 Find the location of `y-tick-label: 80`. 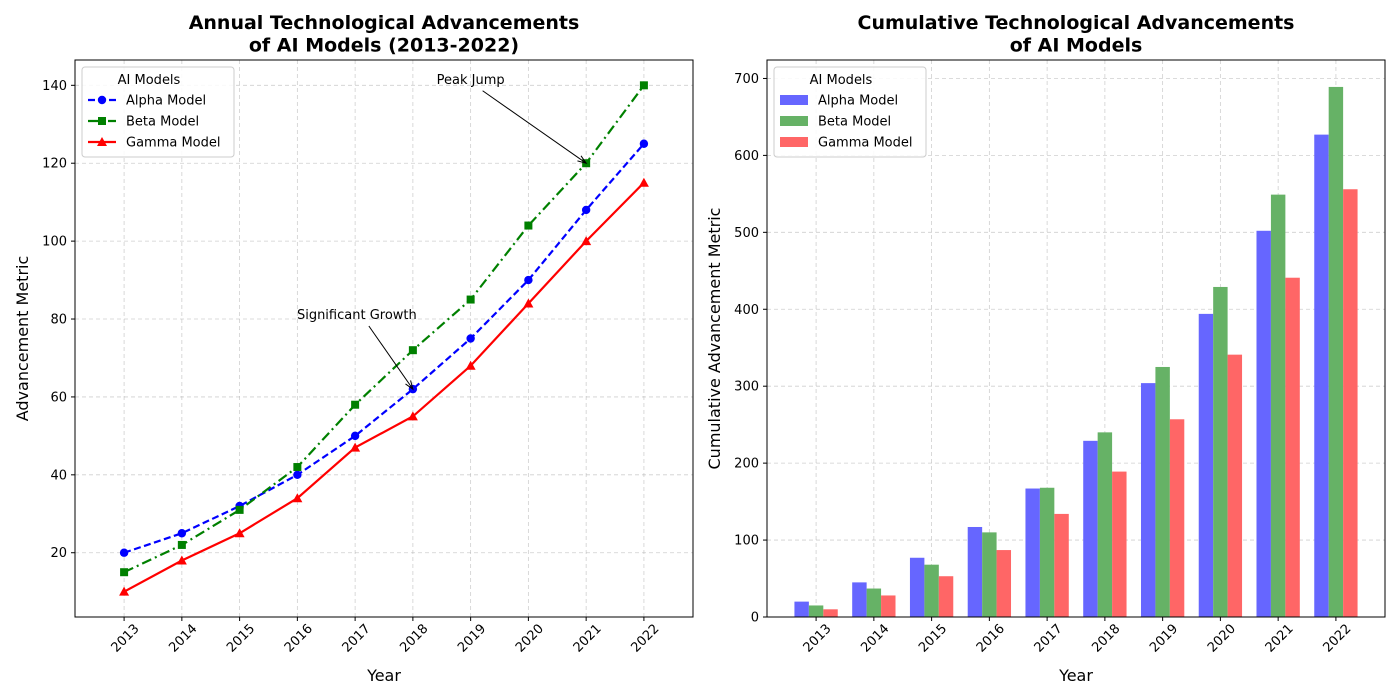

y-tick-label: 80 is located at coordinates (58, 320).